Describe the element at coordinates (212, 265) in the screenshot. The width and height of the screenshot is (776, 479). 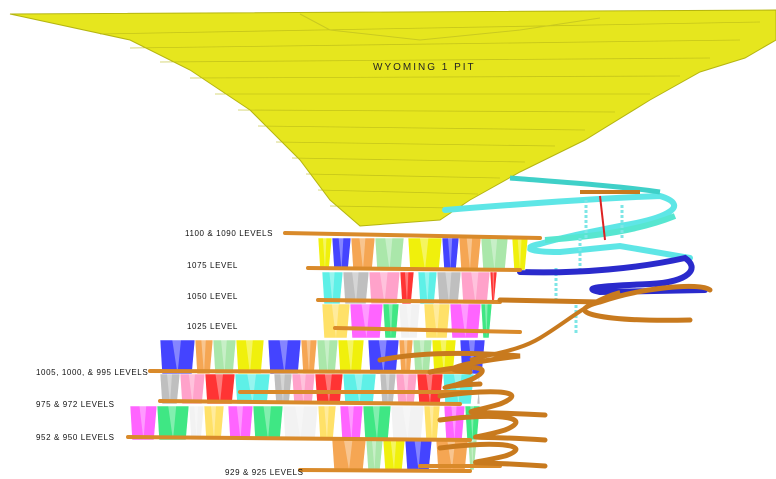
I see `level-label-1075: 1075 LEVEL` at that location.